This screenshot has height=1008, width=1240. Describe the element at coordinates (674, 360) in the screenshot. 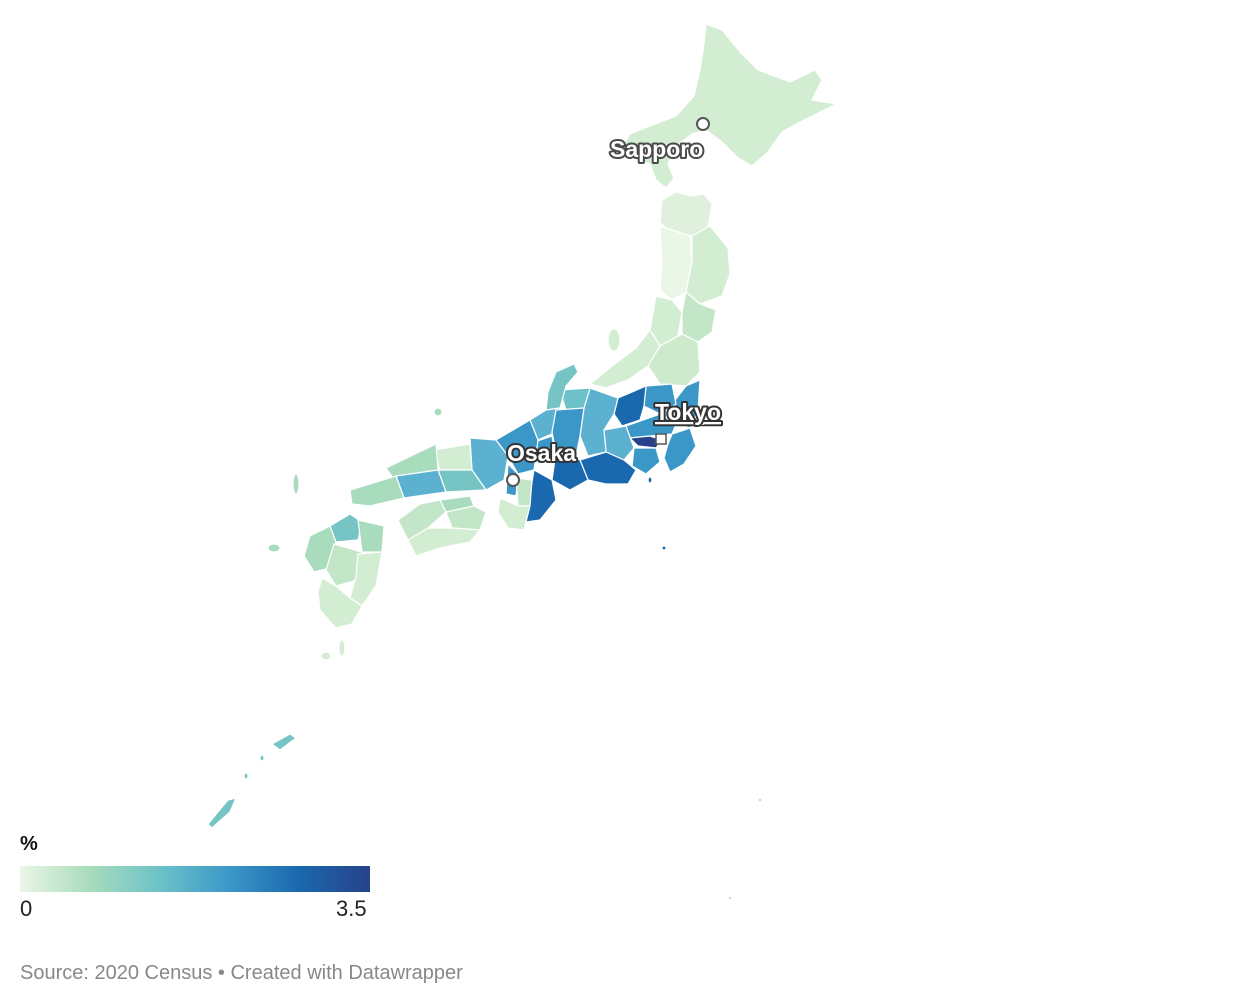

I see `region-fukushima` at that location.